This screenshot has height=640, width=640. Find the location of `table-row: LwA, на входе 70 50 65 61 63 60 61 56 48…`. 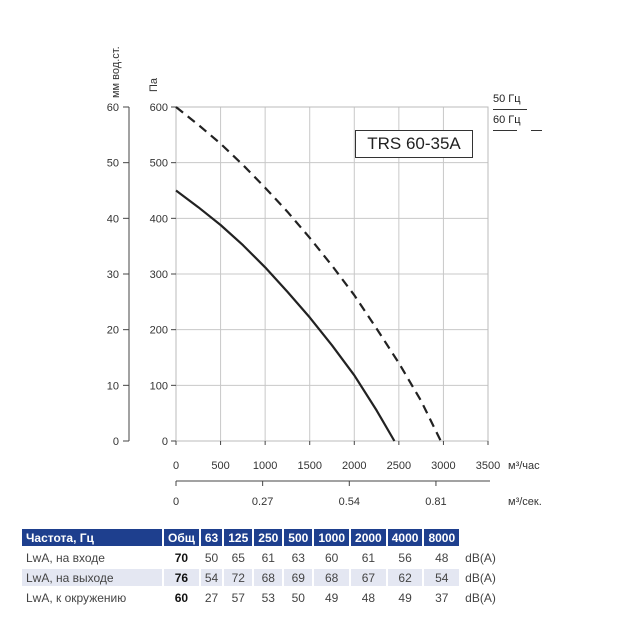

table-row: LwA, на входе 70 50 65 61 63 60 61 56 48… is located at coordinates (261, 557).